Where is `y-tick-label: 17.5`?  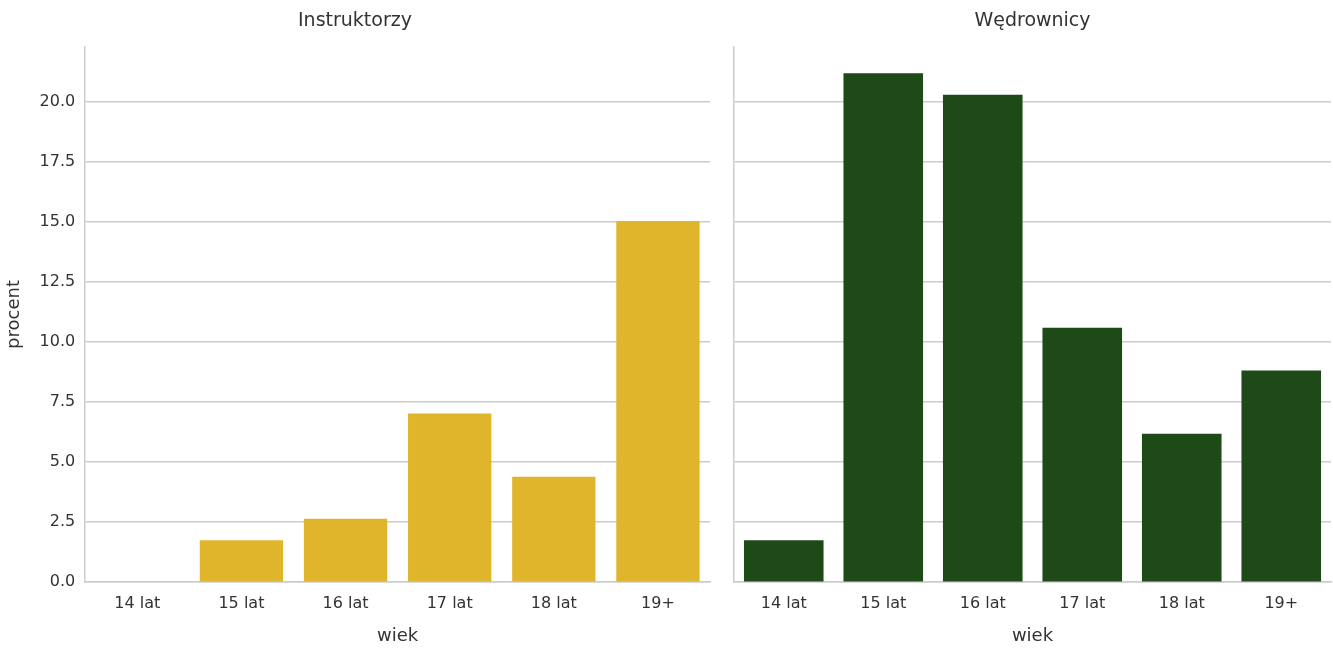
y-tick-label: 17.5 is located at coordinates (57, 161).